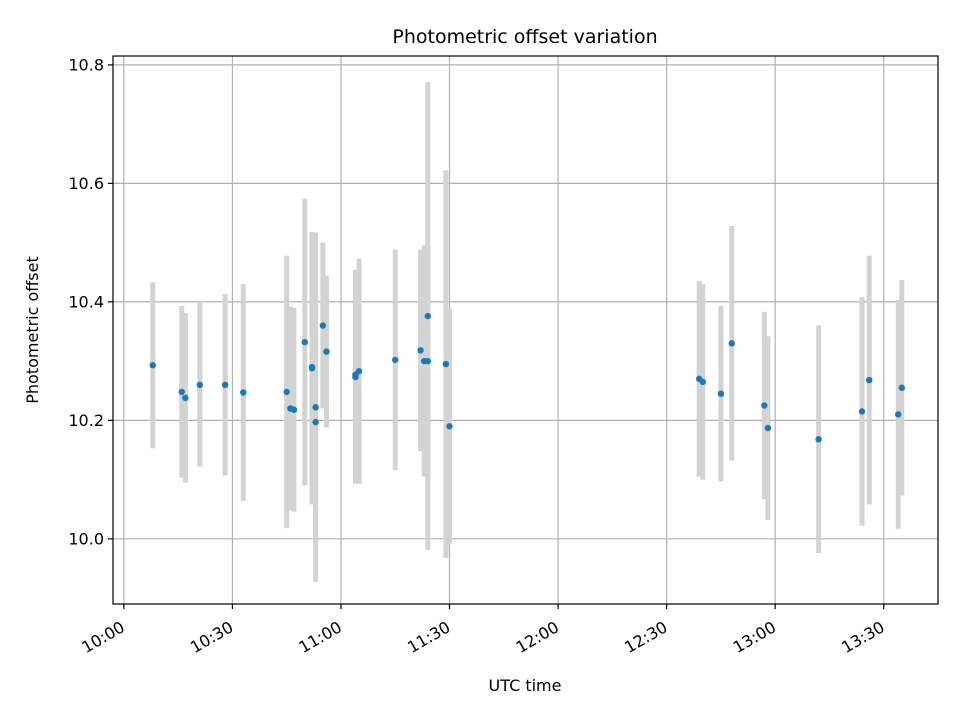  Describe the element at coordinates (754, 637) in the screenshot. I see `x-tick-label: 13:00` at that location.